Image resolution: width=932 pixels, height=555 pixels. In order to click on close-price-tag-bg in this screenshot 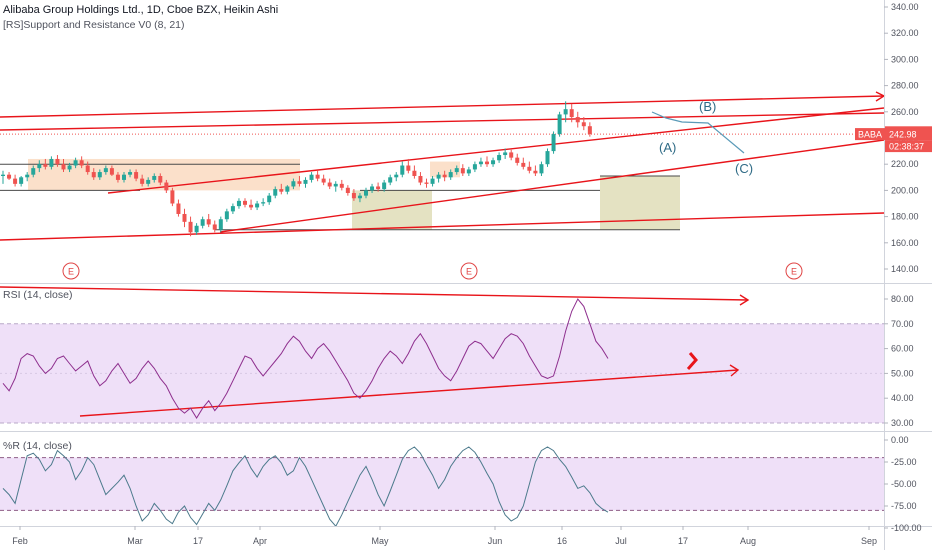, I will do `click(908, 134)`.